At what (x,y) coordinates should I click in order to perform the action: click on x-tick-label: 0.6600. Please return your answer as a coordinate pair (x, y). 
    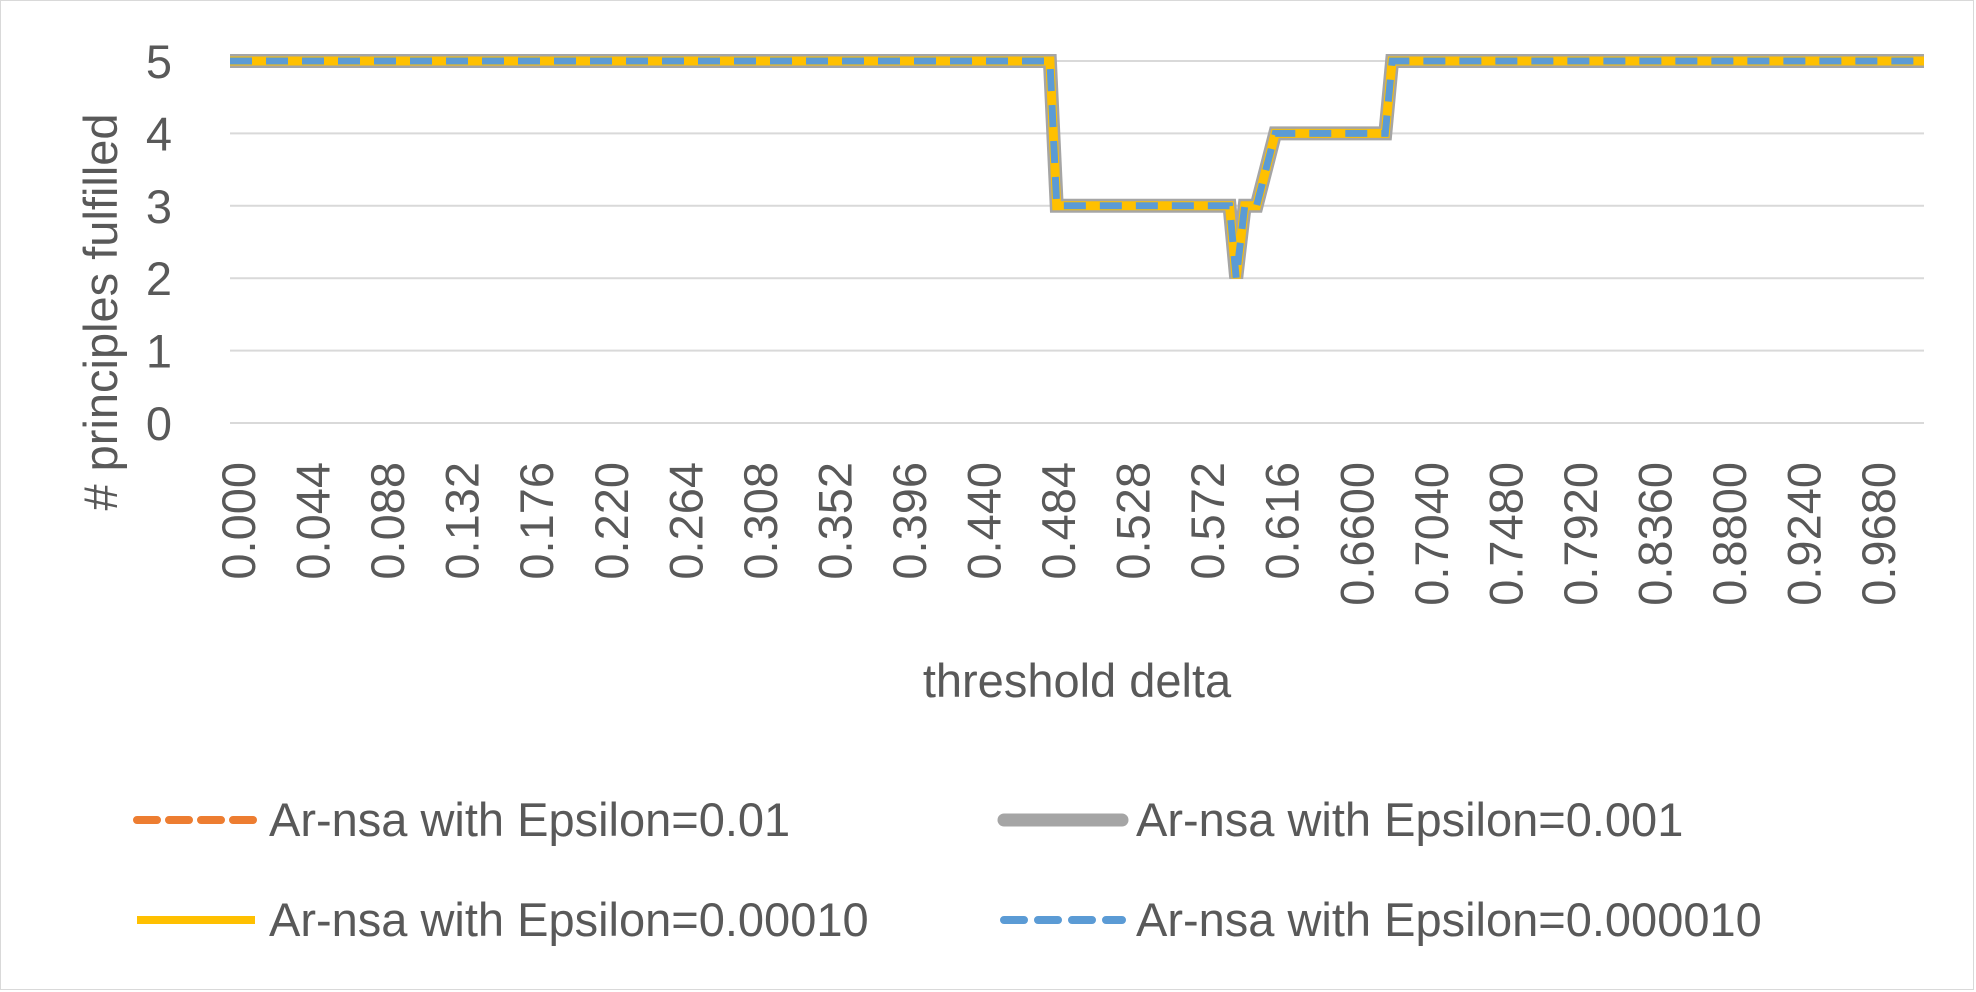
    Looking at the image, I should click on (1356, 534).